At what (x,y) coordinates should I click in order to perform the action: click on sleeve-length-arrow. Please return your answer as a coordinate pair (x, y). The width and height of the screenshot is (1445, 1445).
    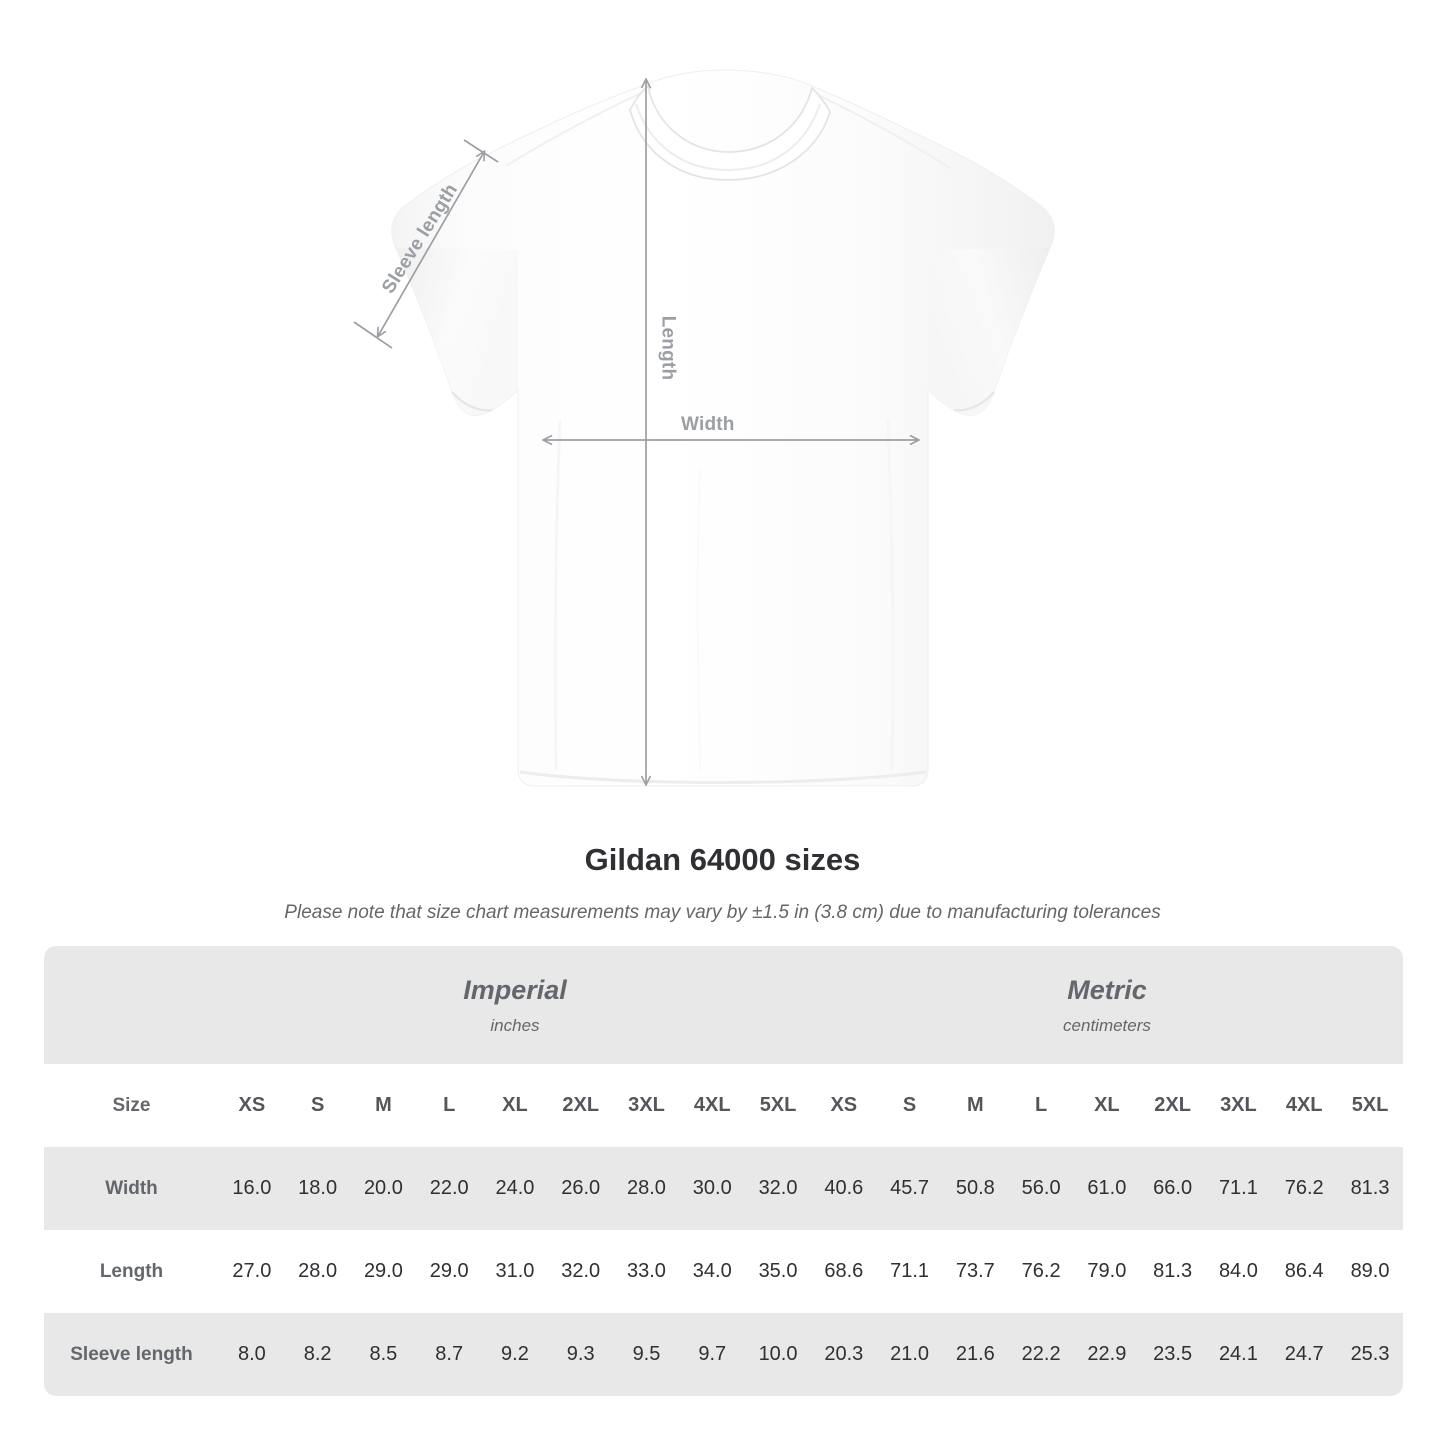
    Looking at the image, I should click on (431, 244).